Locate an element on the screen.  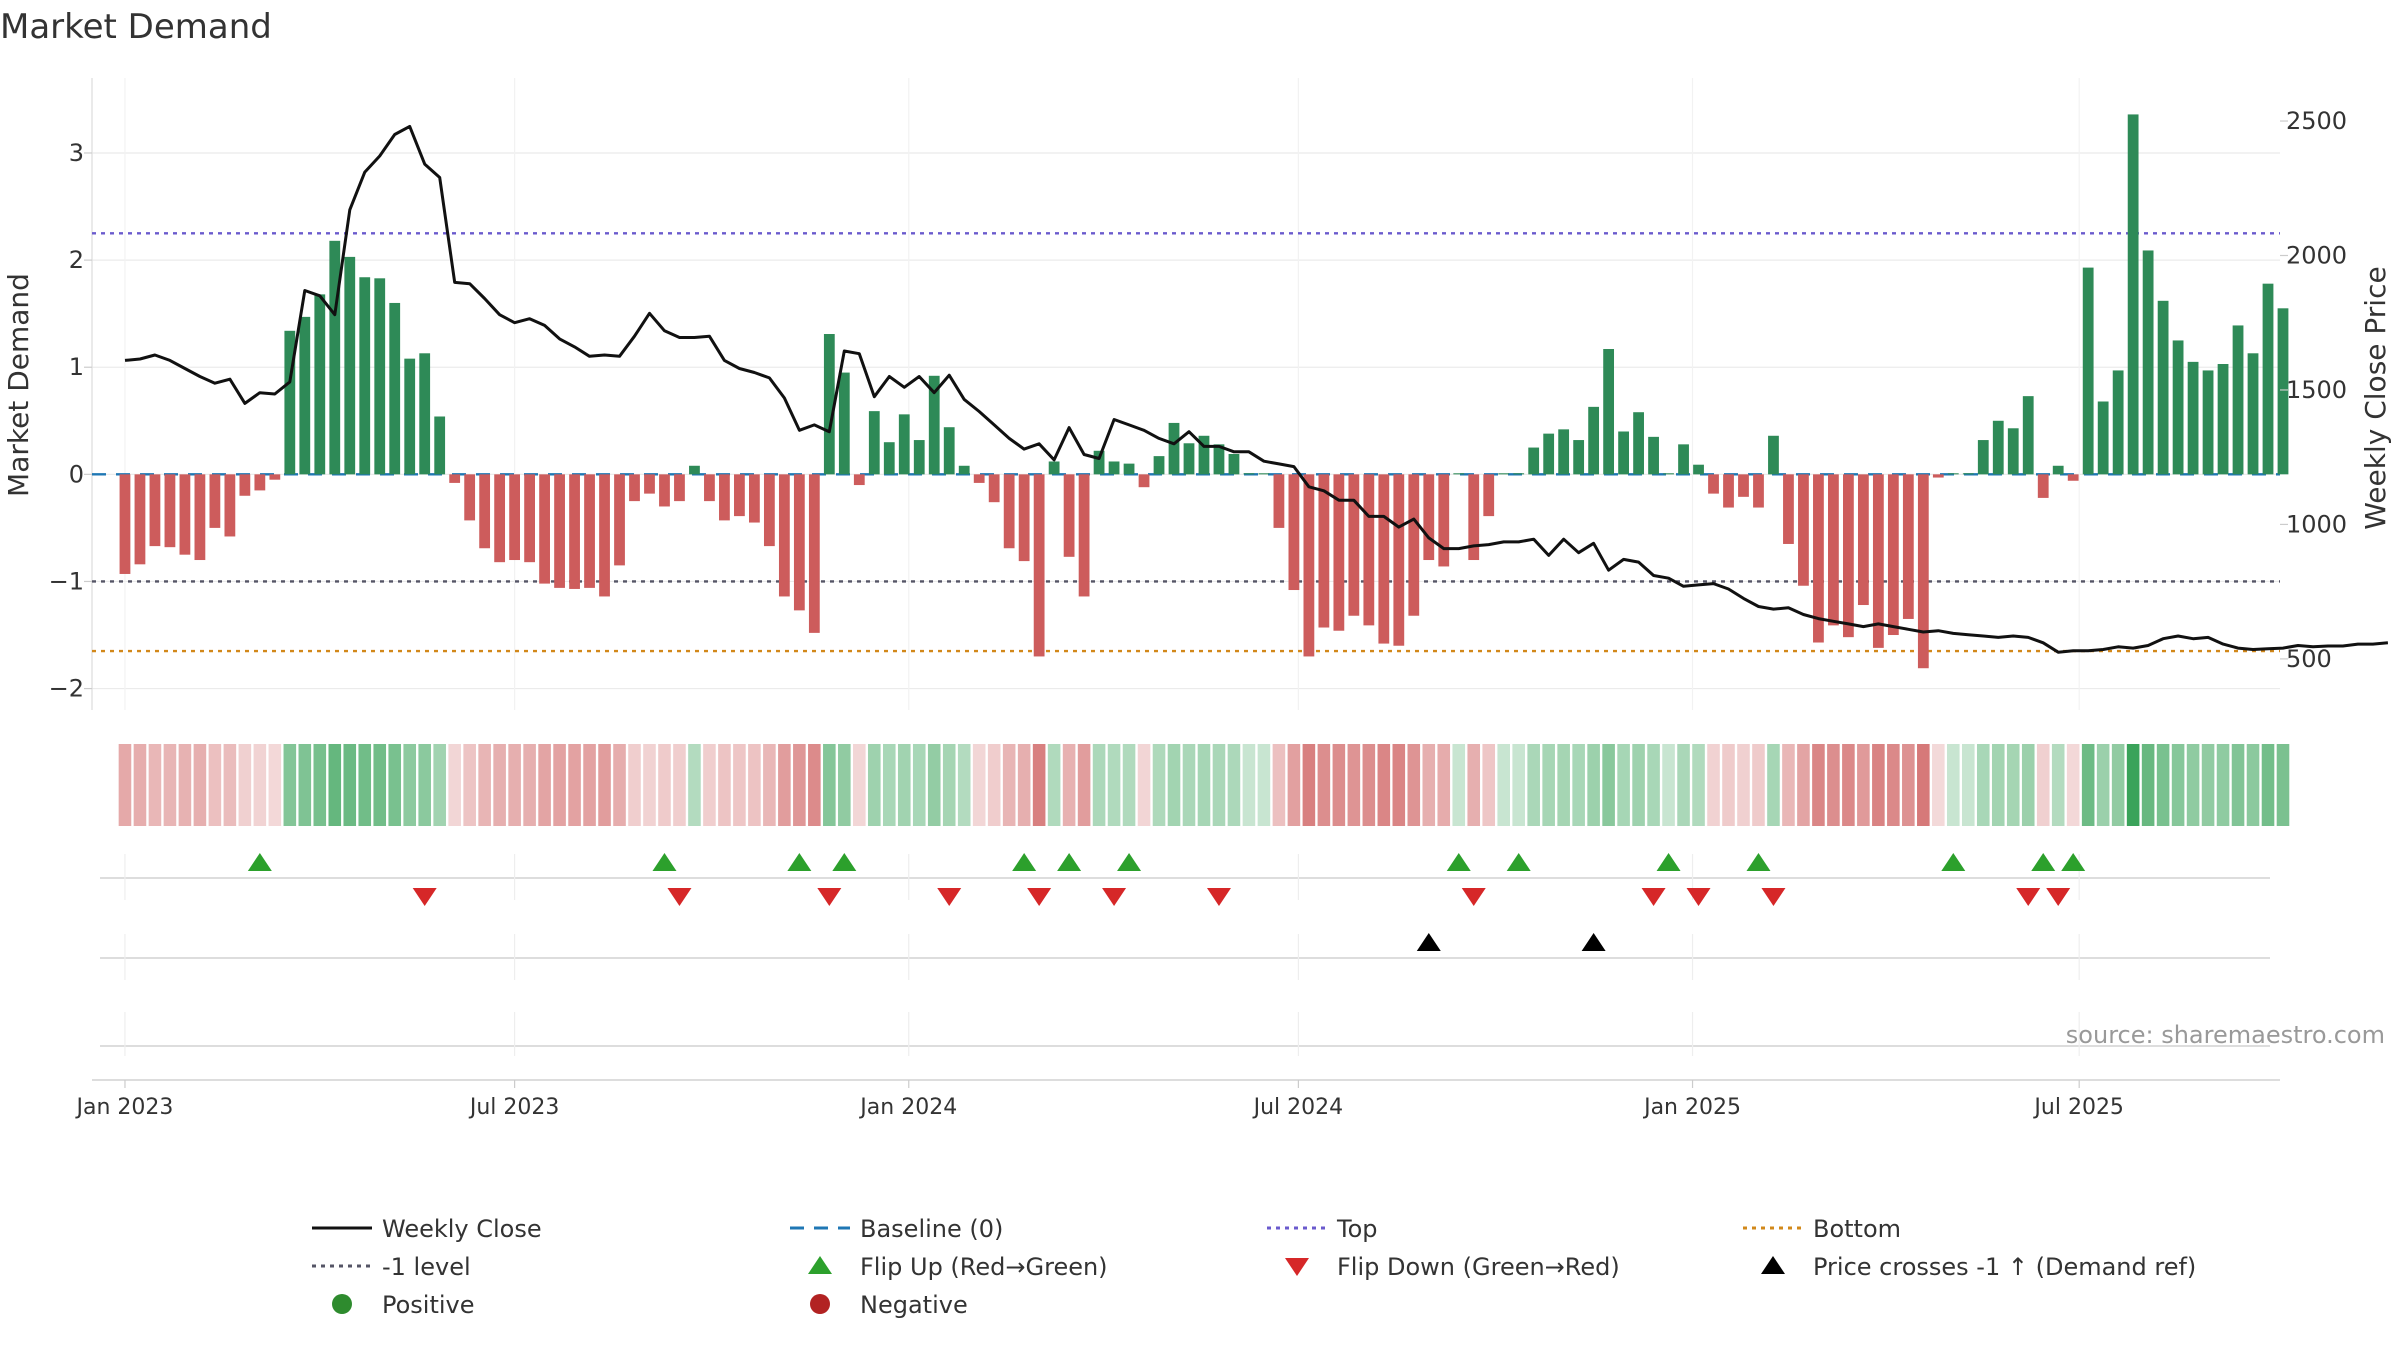
positive-dot-icon is located at coordinates (342, 1304).